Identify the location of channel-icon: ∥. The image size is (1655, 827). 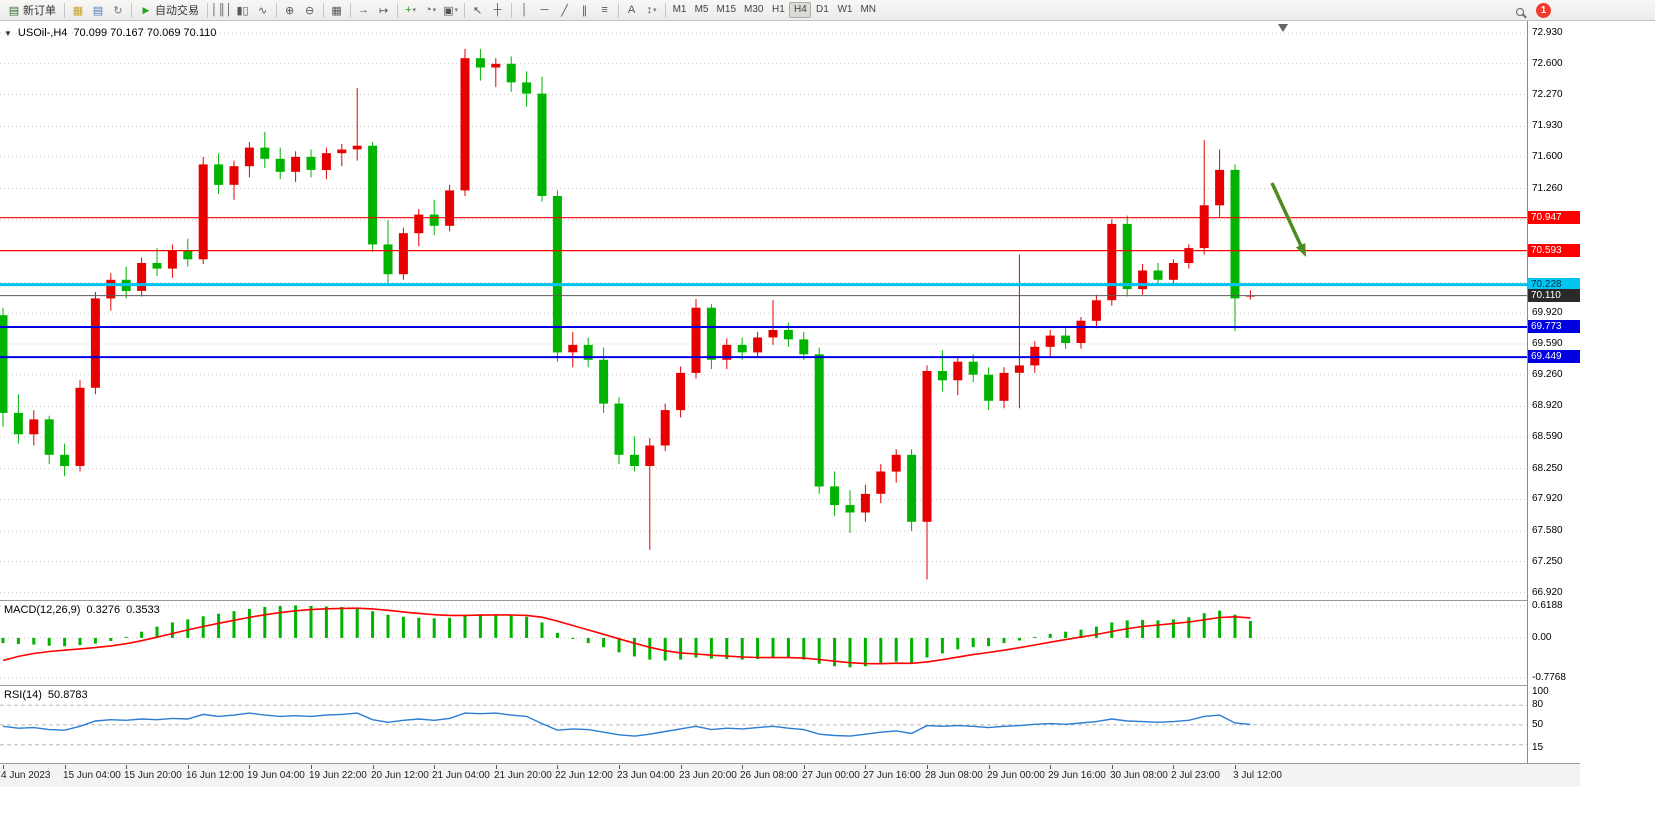
(584, 10).